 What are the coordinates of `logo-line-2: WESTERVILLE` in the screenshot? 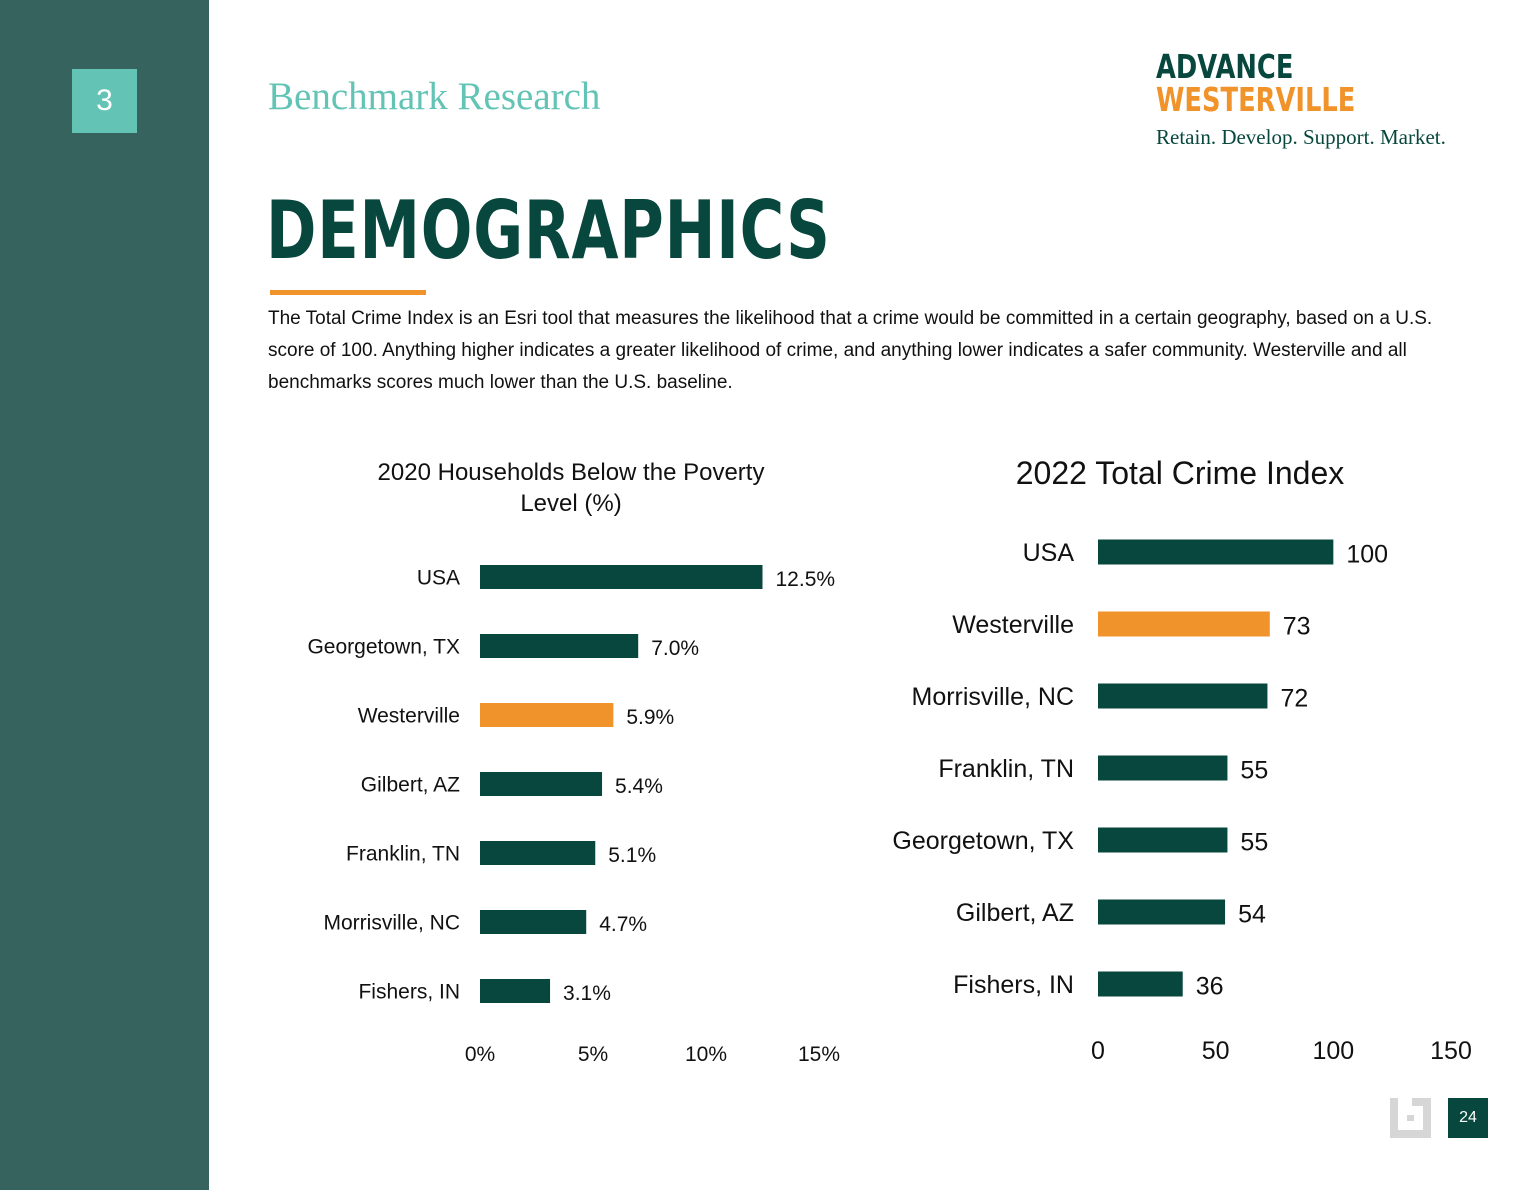 It's located at (1256, 99).